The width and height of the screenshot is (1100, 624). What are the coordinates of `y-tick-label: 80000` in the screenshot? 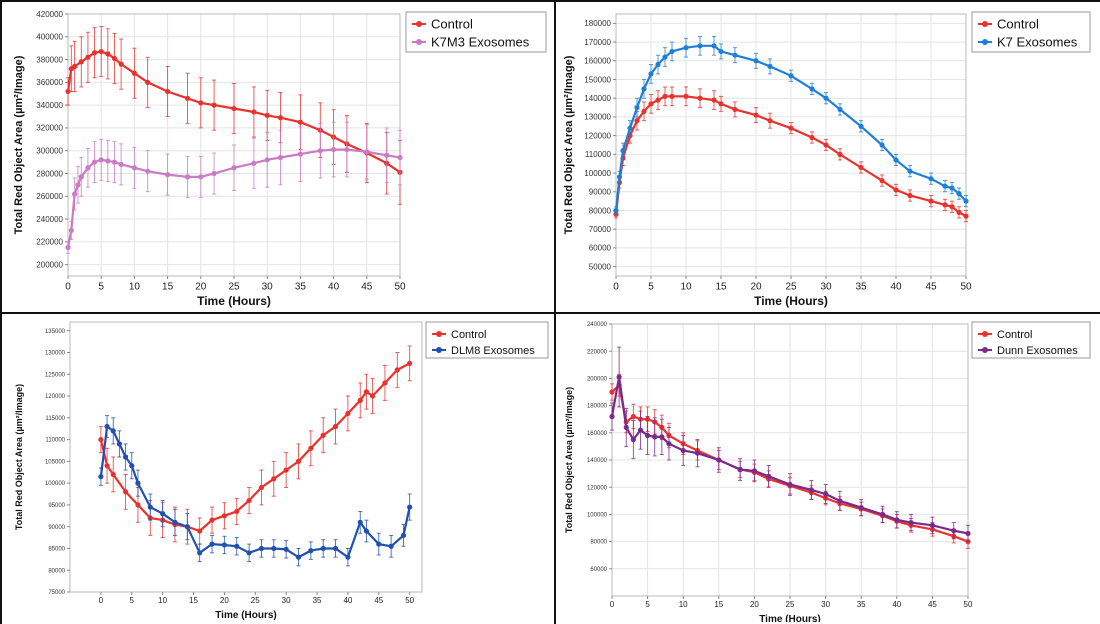 It's located at (598, 543).